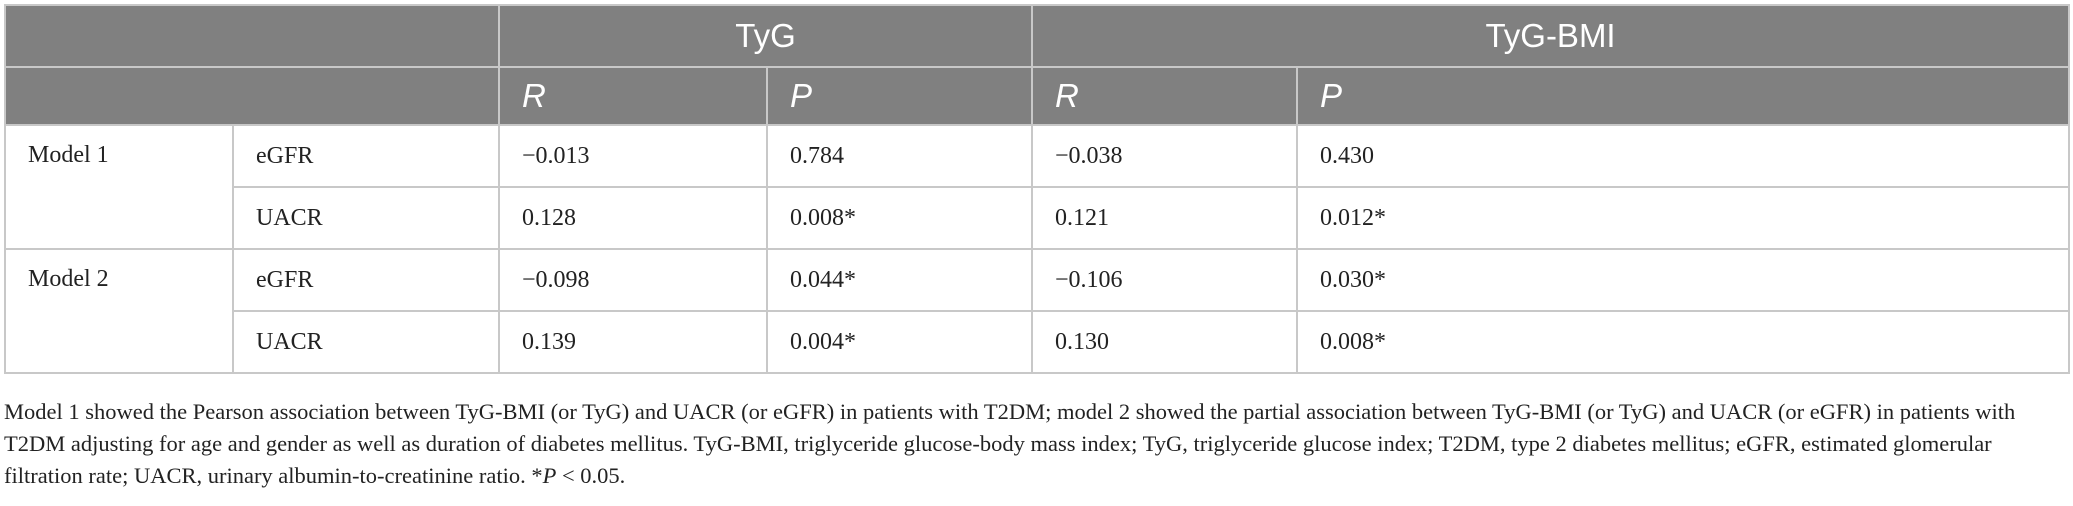 The width and height of the screenshot is (2073, 506). What do you see at coordinates (899, 280) in the screenshot?
I see `tyg-p-cell: 0.044*` at bounding box center [899, 280].